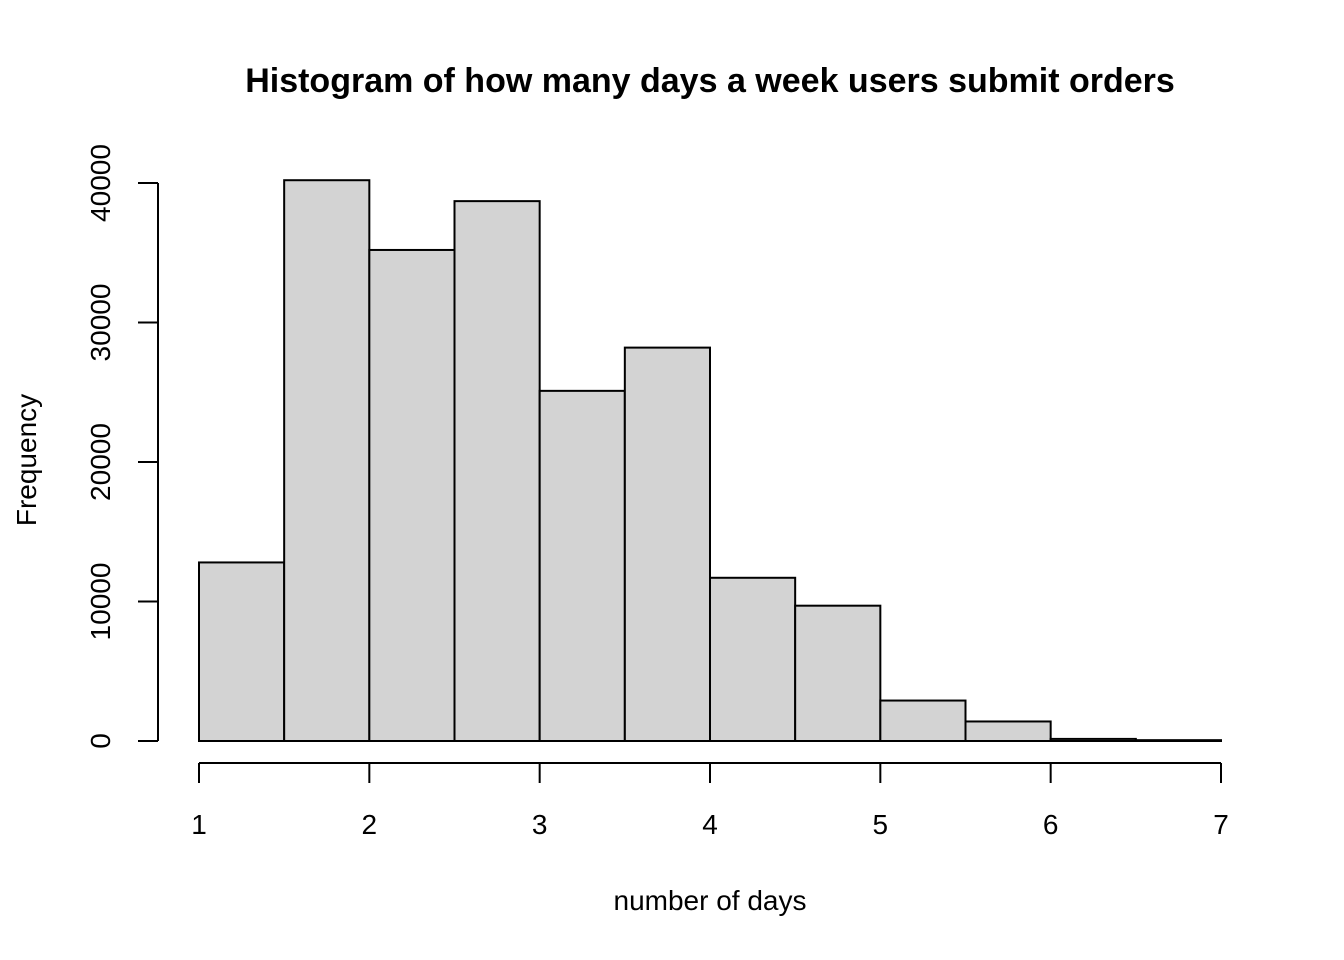 The height and width of the screenshot is (960, 1344). What do you see at coordinates (1051, 824) in the screenshot?
I see `x-tick-label: 6` at bounding box center [1051, 824].